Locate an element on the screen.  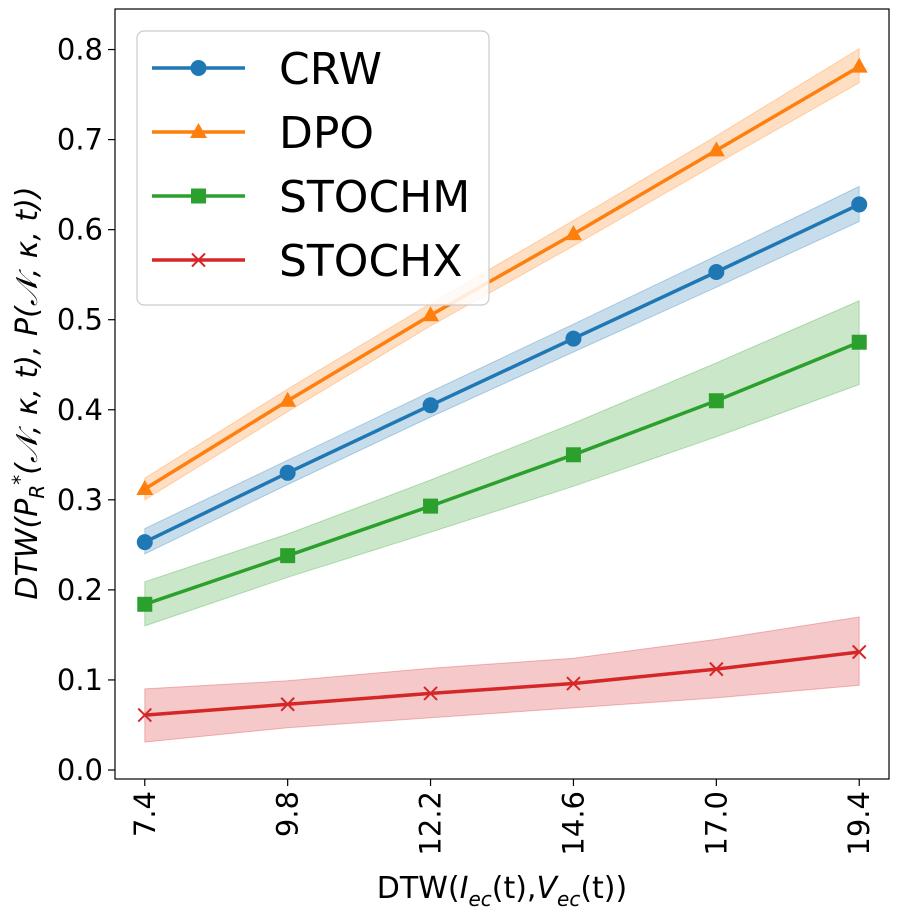
legend-marker-stochm is located at coordinates (198, 196).